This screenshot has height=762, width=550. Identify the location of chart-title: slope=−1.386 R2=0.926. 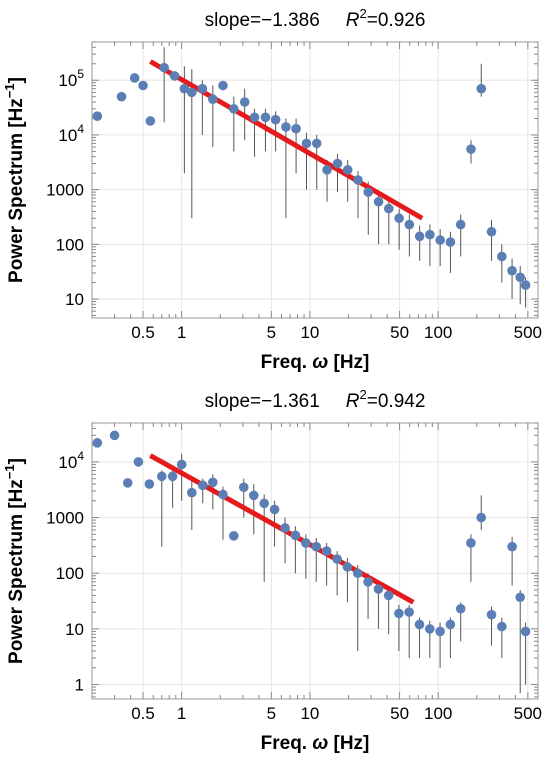
(315, 18).